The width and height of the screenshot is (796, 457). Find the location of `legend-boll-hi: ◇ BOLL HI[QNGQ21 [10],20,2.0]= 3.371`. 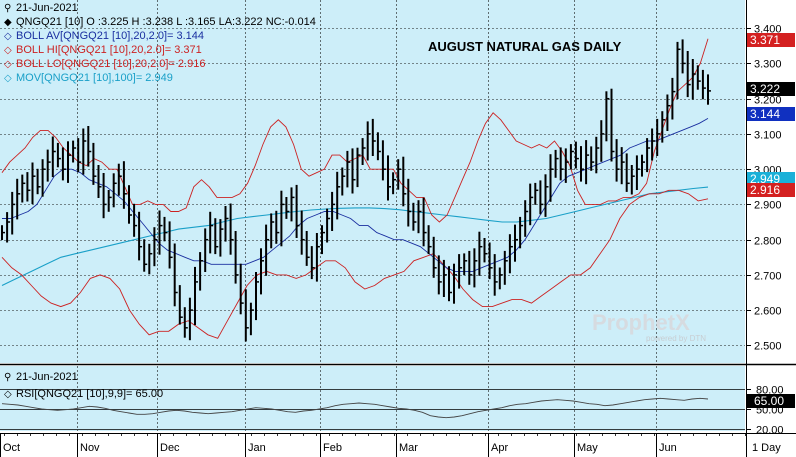

legend-boll-hi: ◇ BOLL HI[QNGQ21 [10],20,2.0]= 3.371 is located at coordinates (103, 50).